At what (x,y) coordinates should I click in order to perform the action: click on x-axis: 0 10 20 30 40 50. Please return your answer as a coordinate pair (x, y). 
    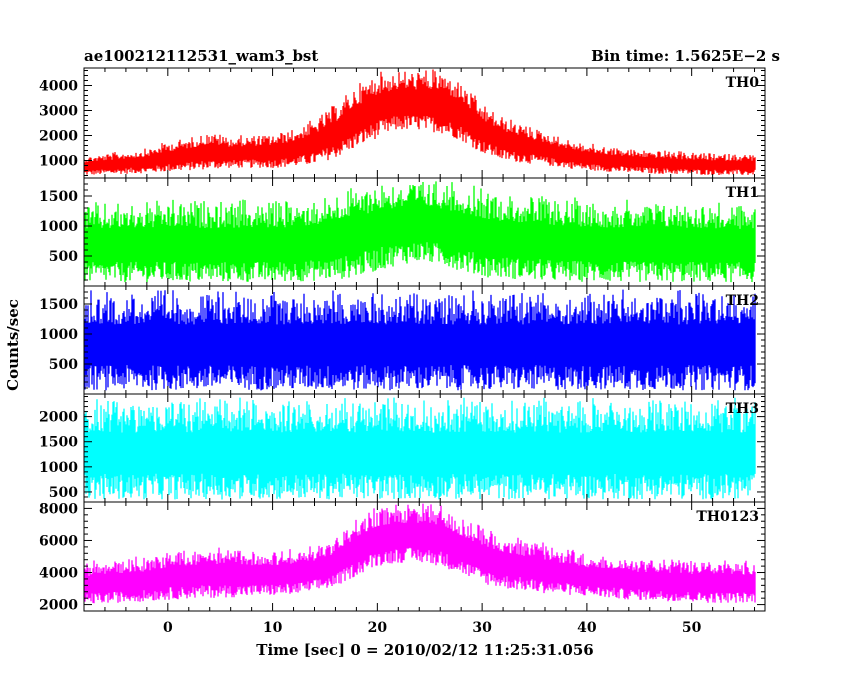
    Looking at the image, I should click on (432, 628).